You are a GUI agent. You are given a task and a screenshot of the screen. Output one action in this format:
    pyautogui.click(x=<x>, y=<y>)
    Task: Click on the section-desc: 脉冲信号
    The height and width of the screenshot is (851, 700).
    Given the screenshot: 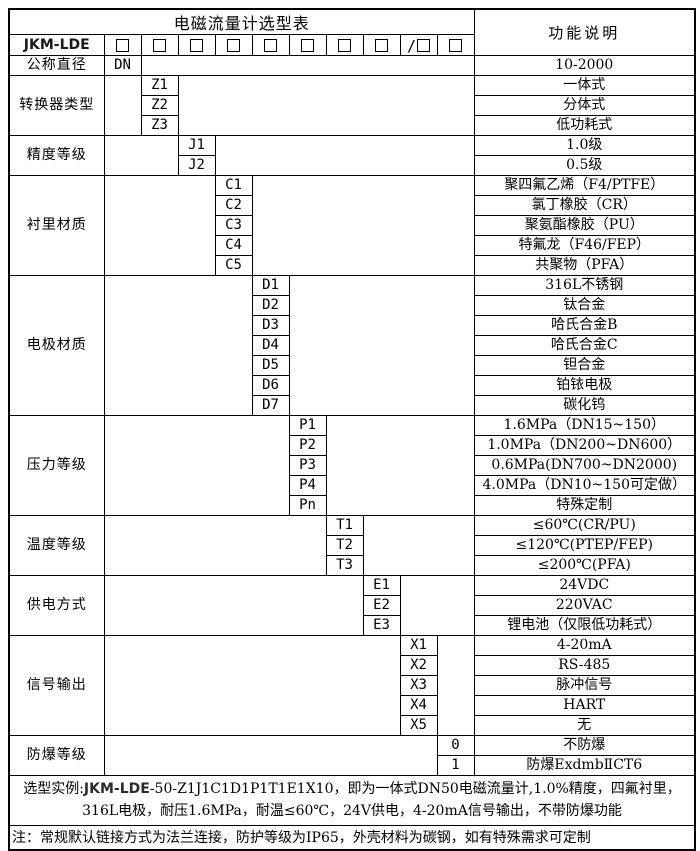 What is the action you would take?
    pyautogui.click(x=584, y=685)
    